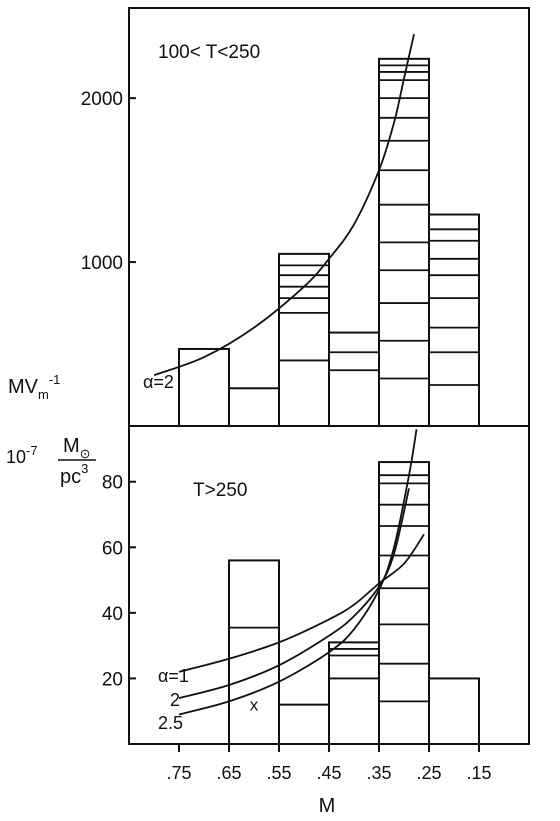 This screenshot has width=560, height=821. I want to click on svg-text: MVm-1, so click(34, 387).